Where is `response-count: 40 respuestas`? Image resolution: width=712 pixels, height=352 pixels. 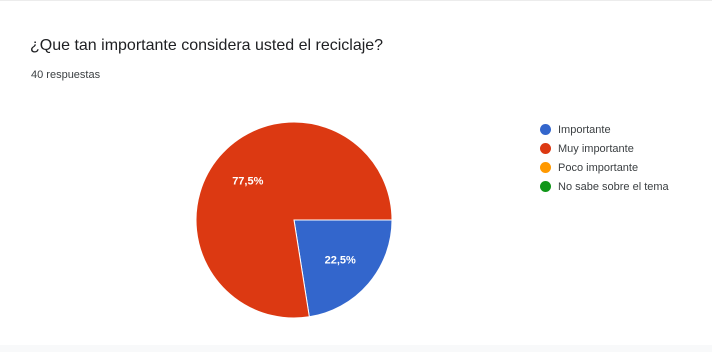 response-count: 40 respuestas is located at coordinates (66, 75).